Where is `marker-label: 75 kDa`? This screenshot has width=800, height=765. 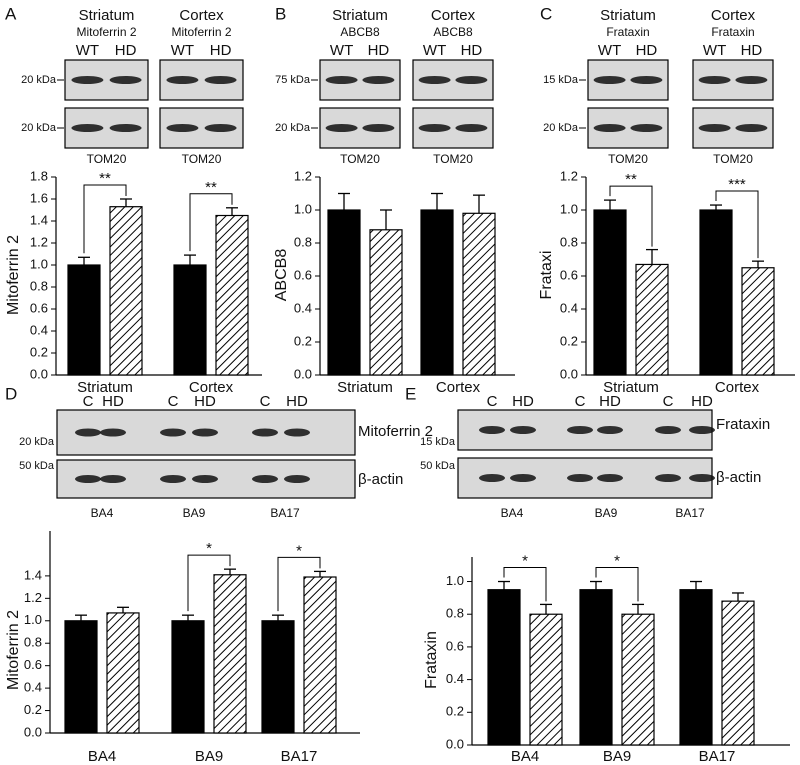
marker-label: 75 kDa is located at coordinates (293, 80).